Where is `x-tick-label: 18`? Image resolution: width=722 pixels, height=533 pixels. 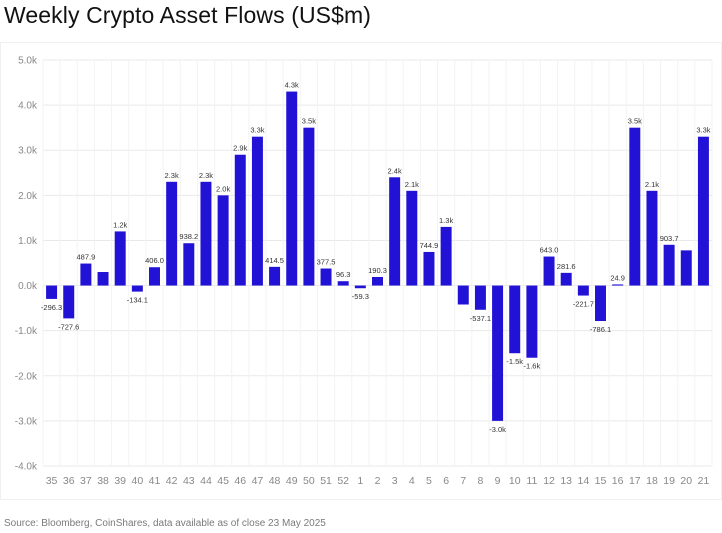
x-tick-label: 18 is located at coordinates (652, 481).